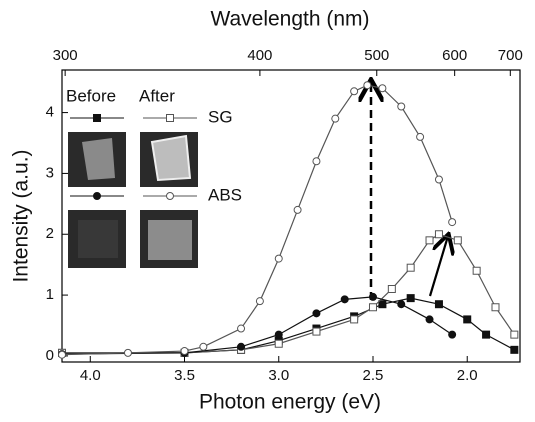  What do you see at coordinates (225, 194) in the screenshot?
I see `legend-row: ABS` at bounding box center [225, 194].